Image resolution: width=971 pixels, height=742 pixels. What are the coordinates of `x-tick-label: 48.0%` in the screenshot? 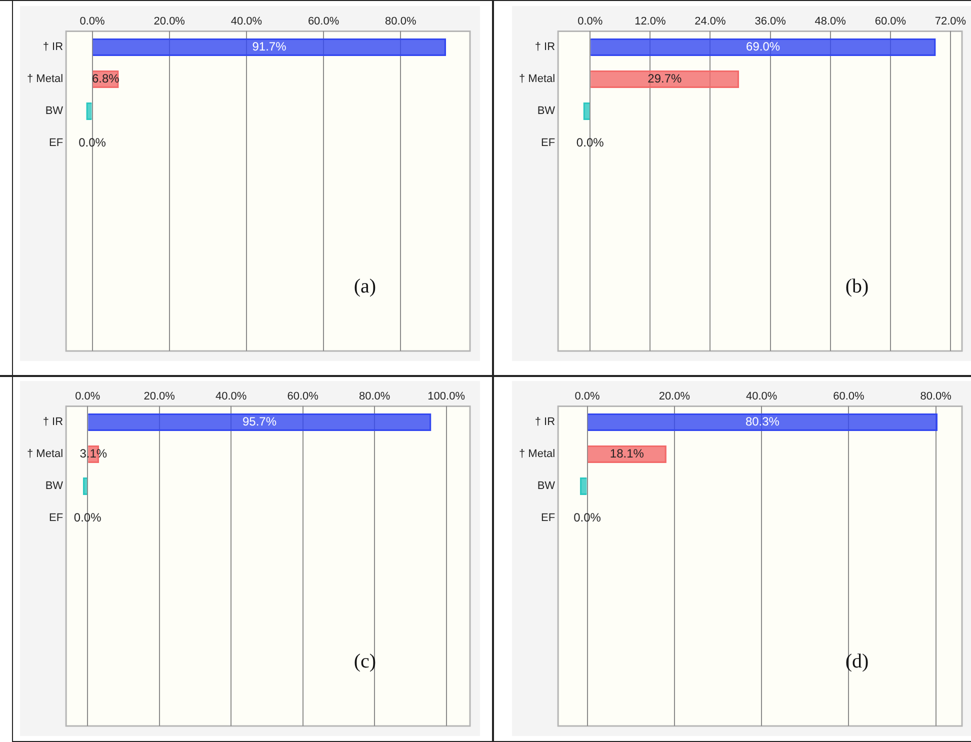 It's located at (830, 22).